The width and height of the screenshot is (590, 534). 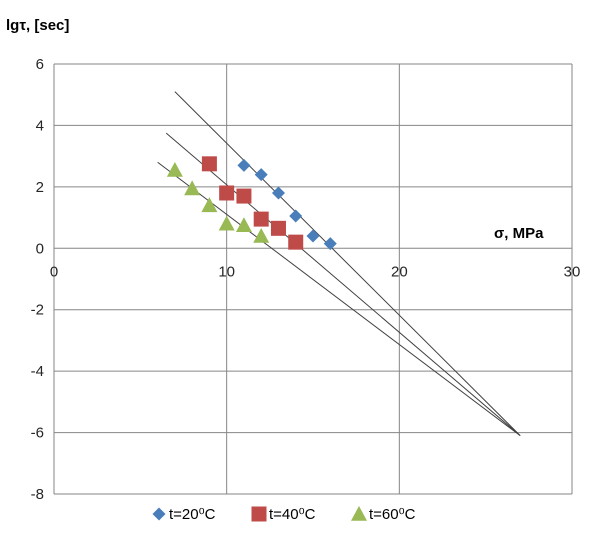 What do you see at coordinates (226, 271) in the screenshot?
I see `x-tick-label: 10` at bounding box center [226, 271].